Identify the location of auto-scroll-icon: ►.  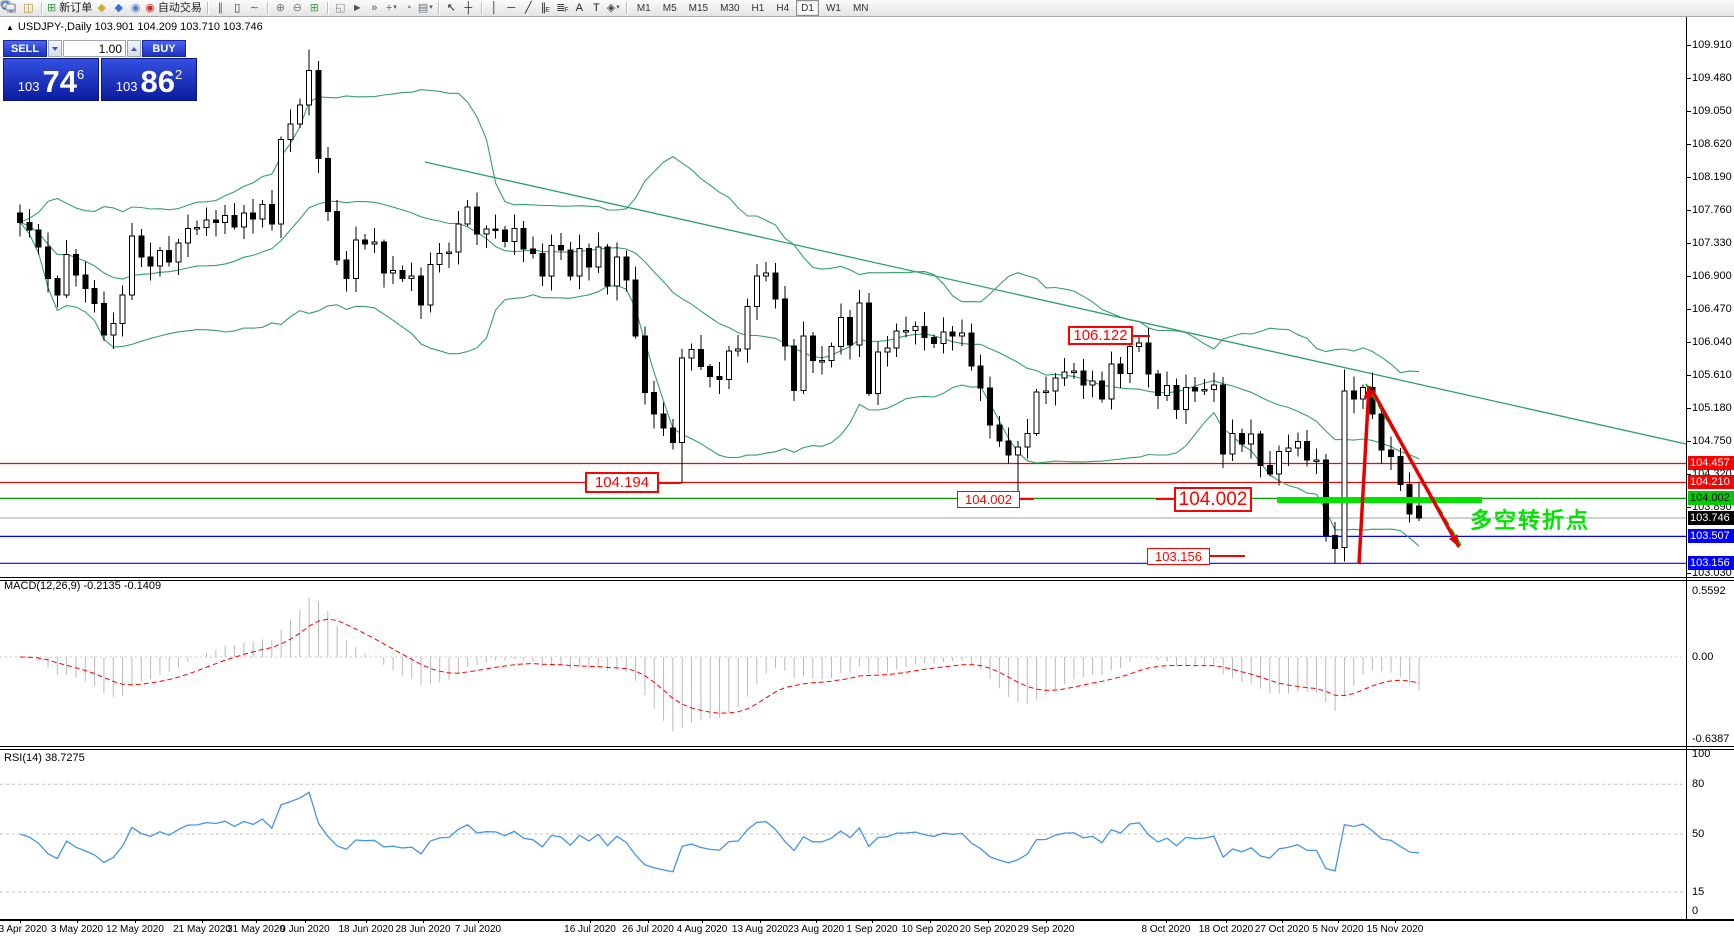
(357, 8).